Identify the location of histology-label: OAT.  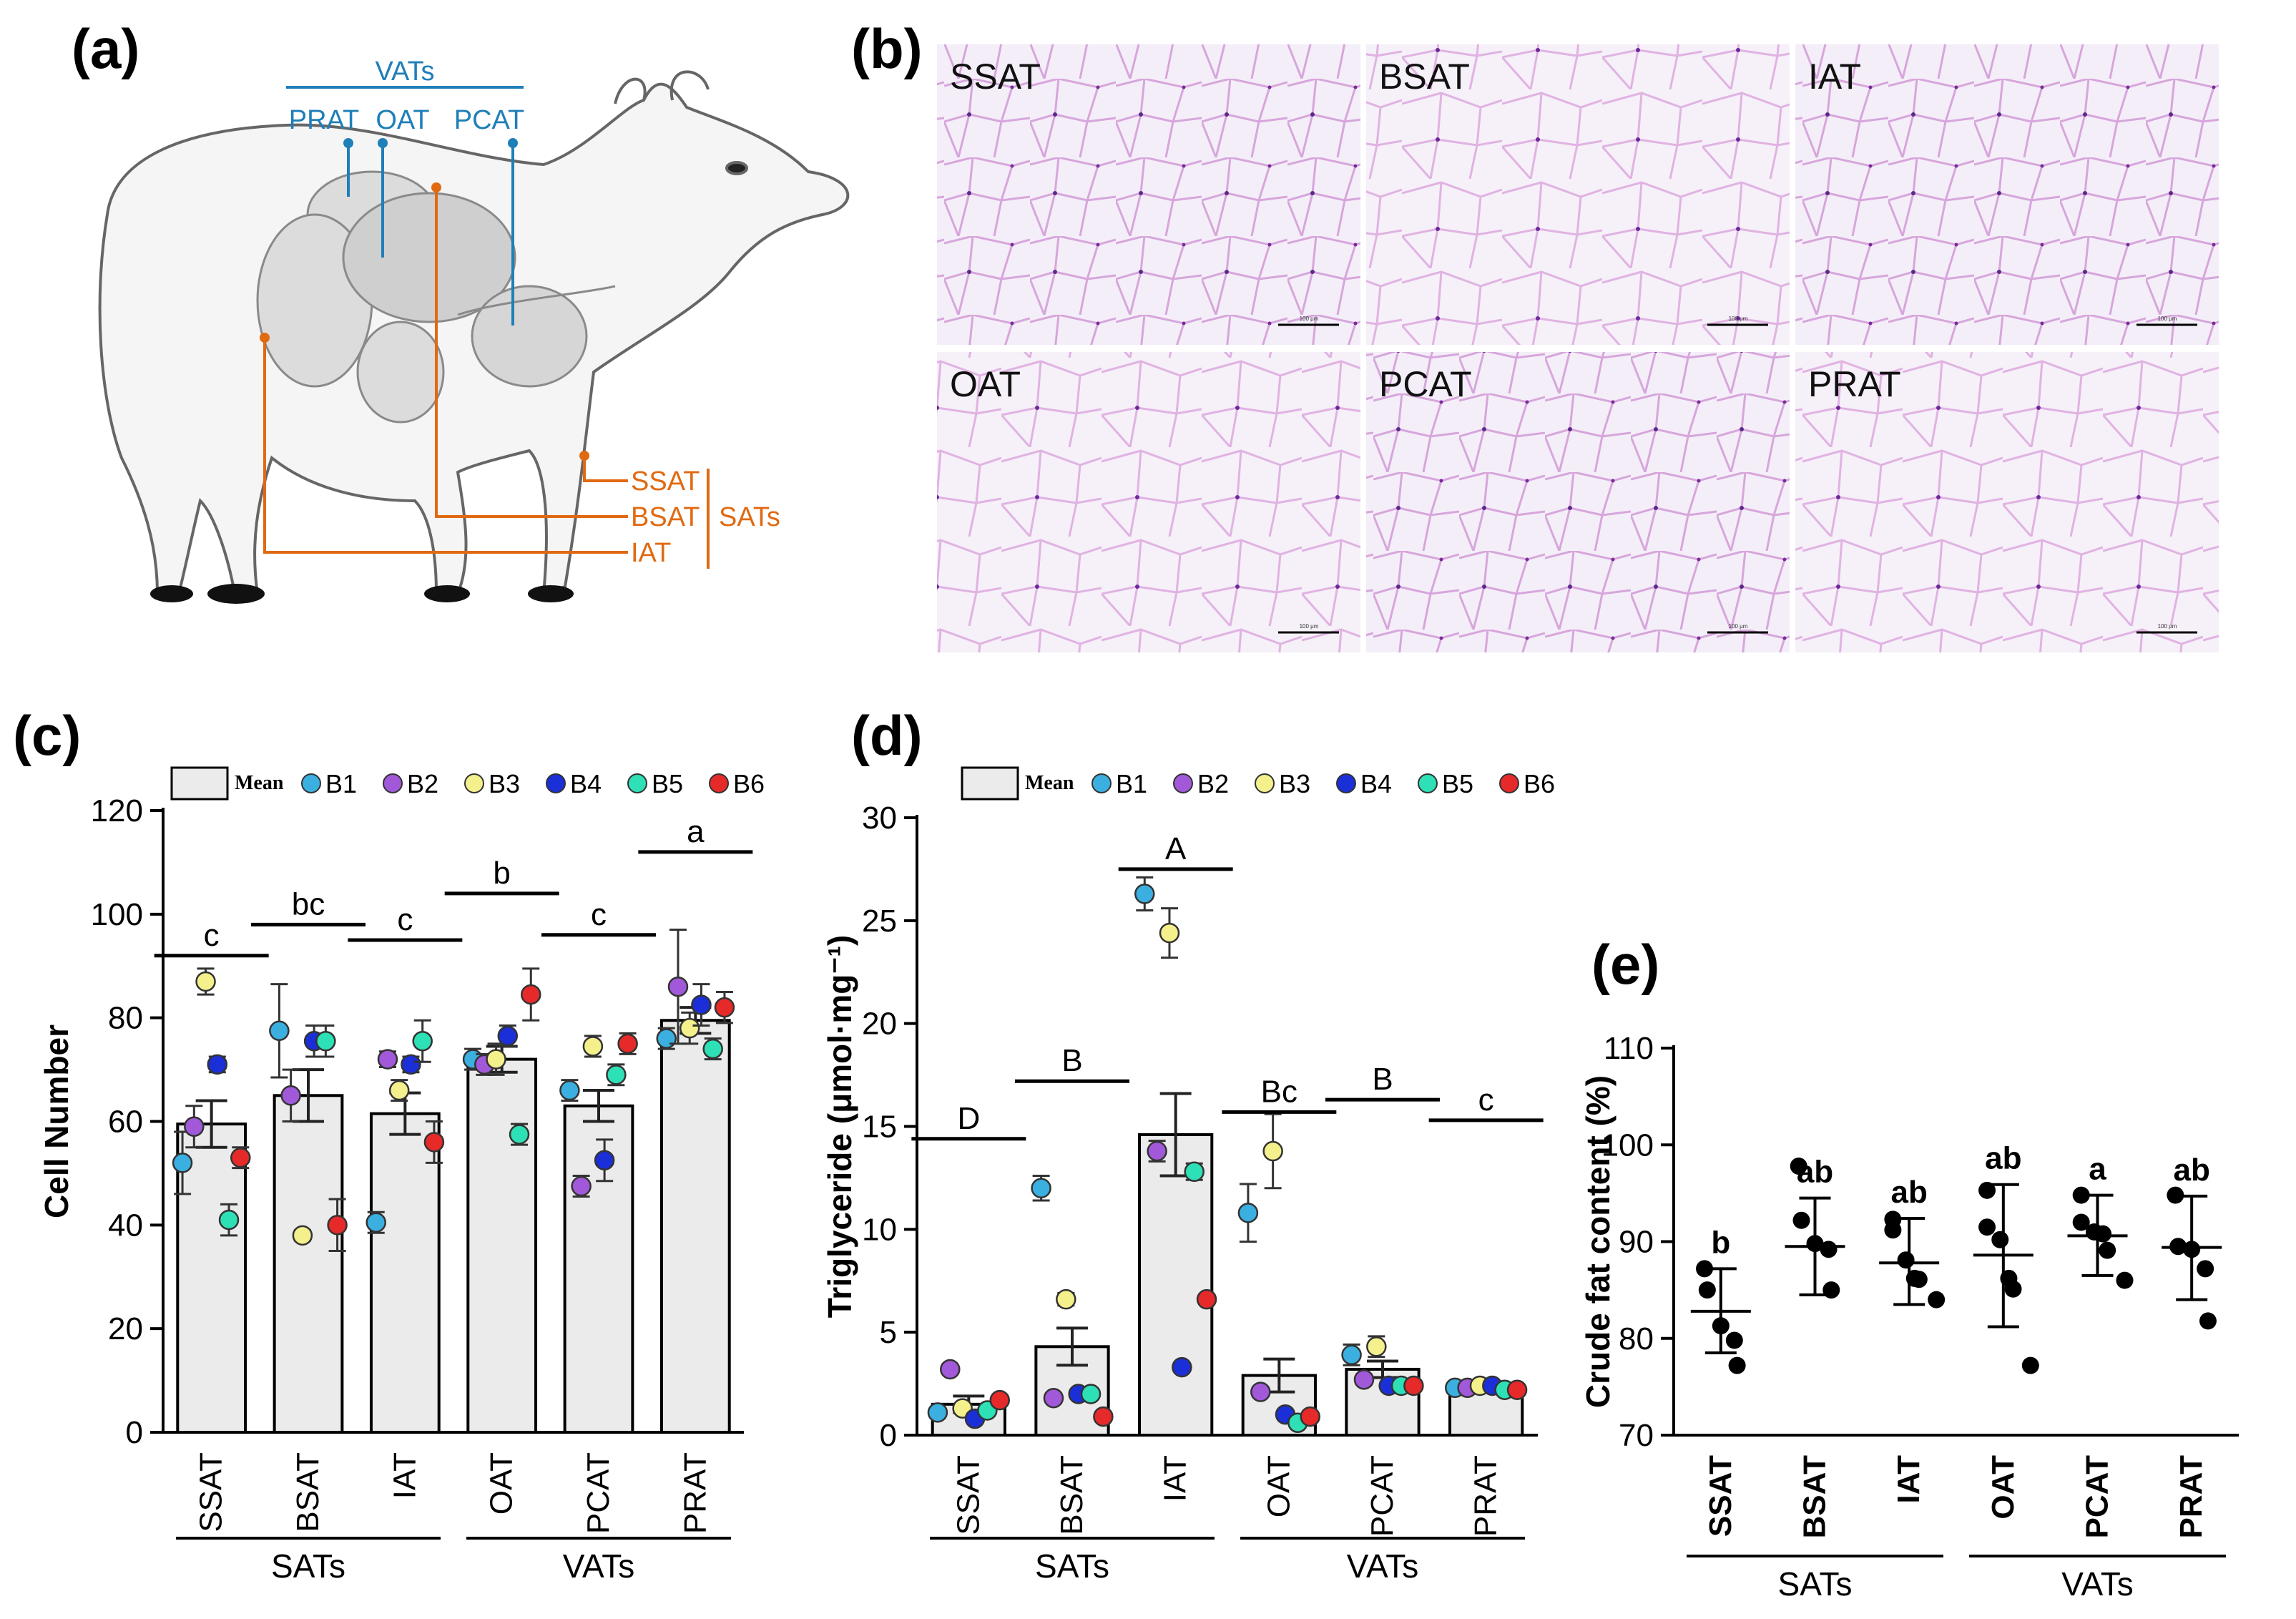
(985, 384).